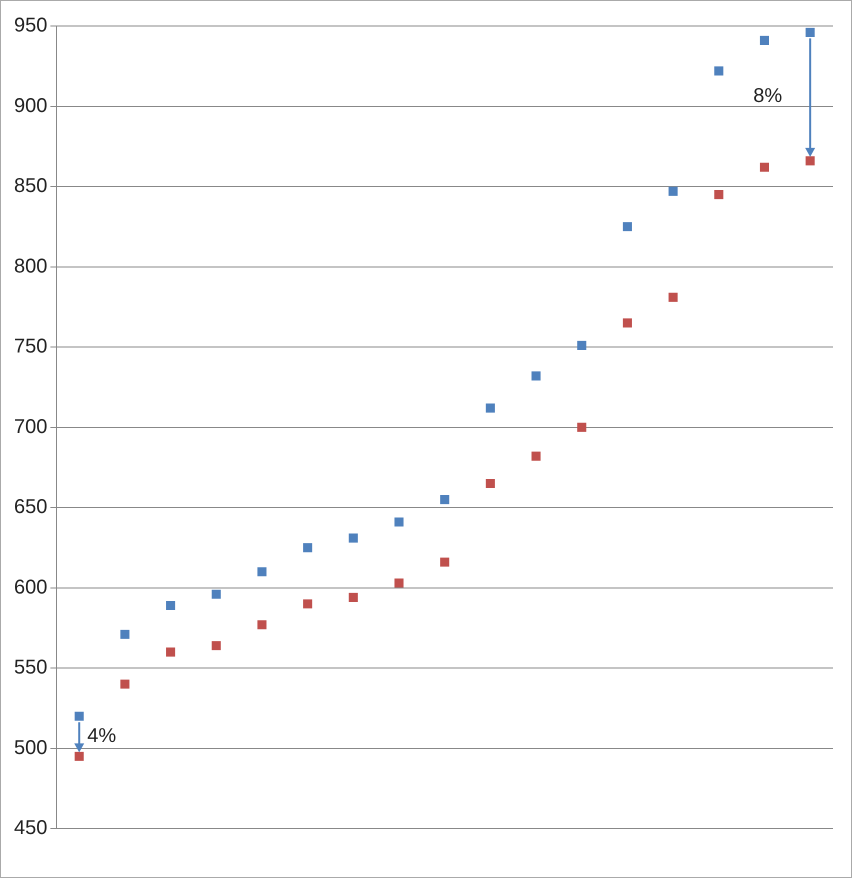  What do you see at coordinates (101, 735) in the screenshot?
I see `annotation: 4%` at bounding box center [101, 735].